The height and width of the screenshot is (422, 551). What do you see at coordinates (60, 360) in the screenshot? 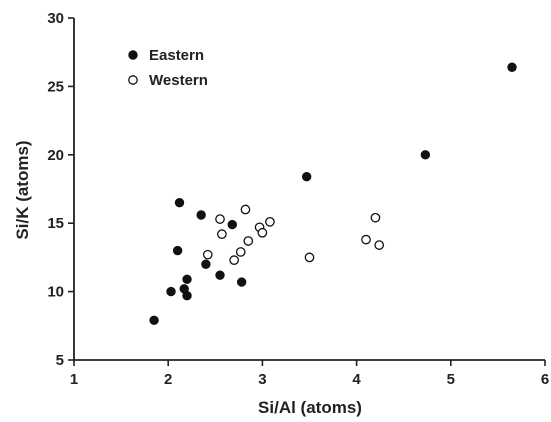
I see `y-tick-label: 5` at bounding box center [60, 360].